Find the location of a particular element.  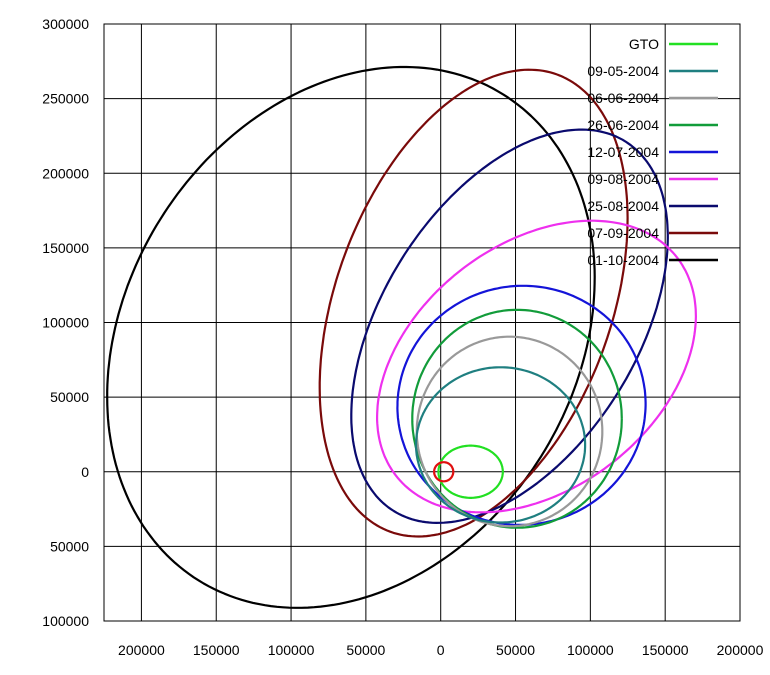

legend-label: GTO is located at coordinates (644, 44).